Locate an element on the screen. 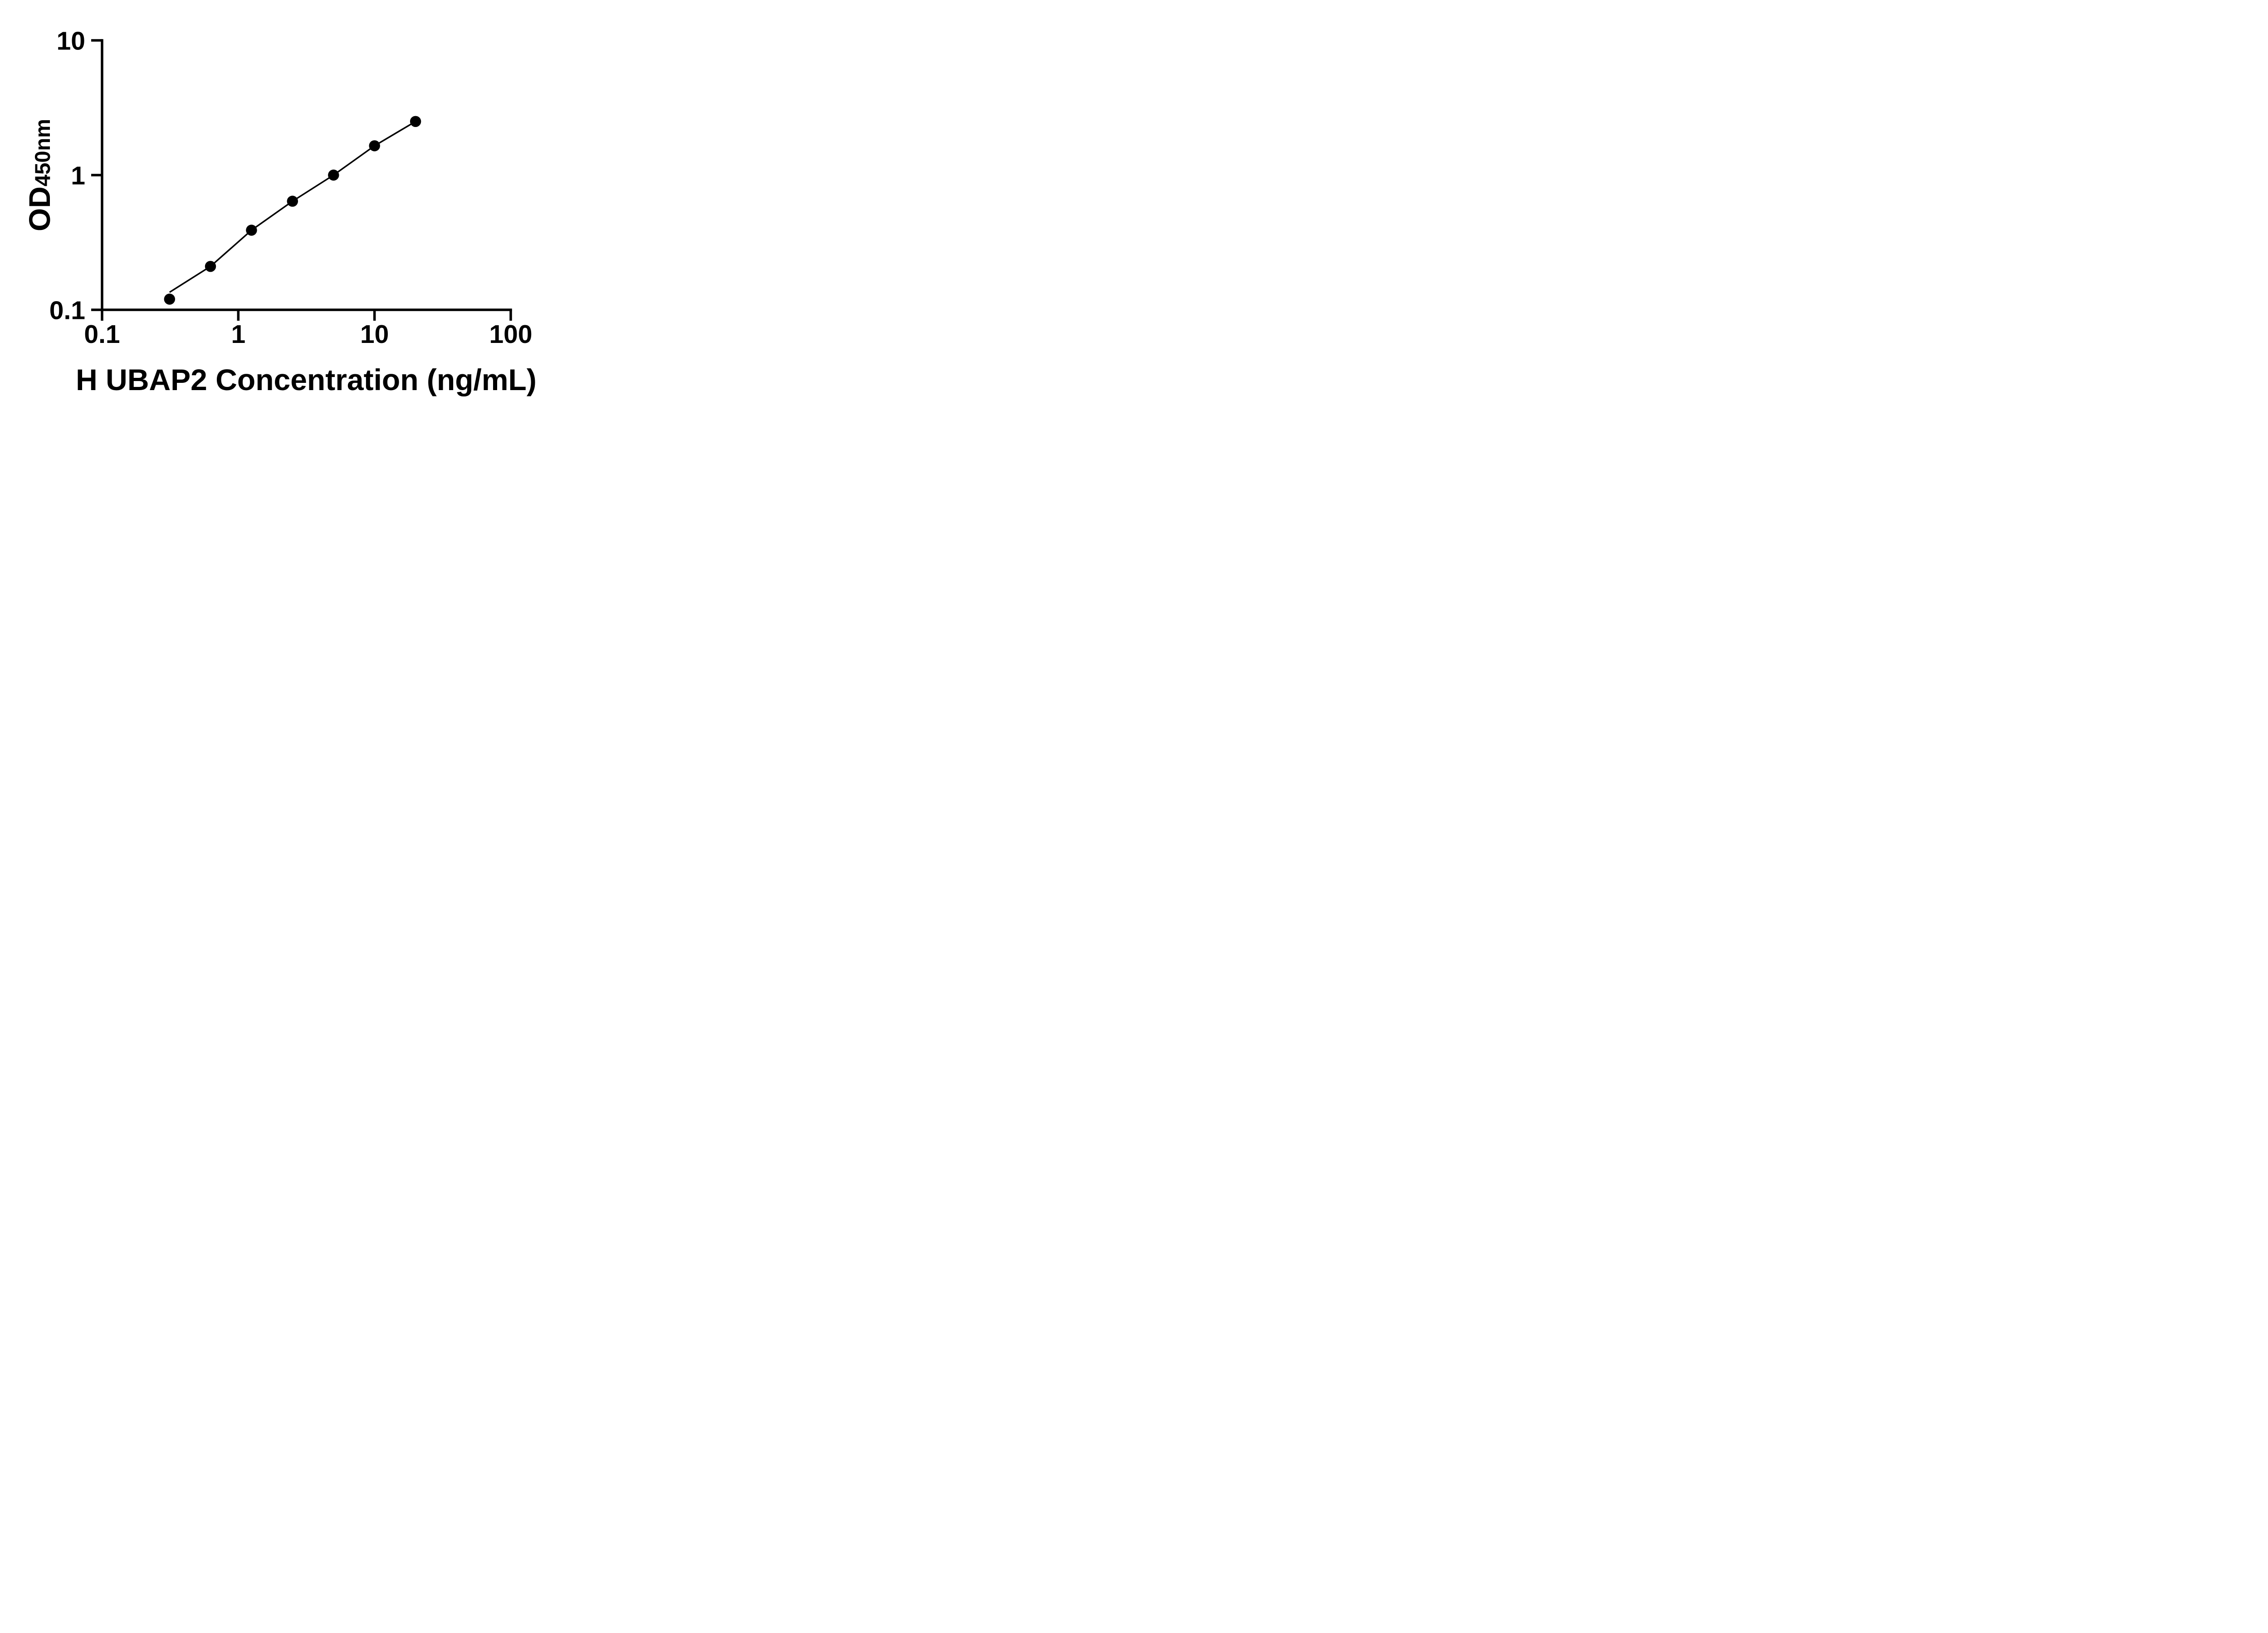  x-tick-label: 1 is located at coordinates (238, 334).